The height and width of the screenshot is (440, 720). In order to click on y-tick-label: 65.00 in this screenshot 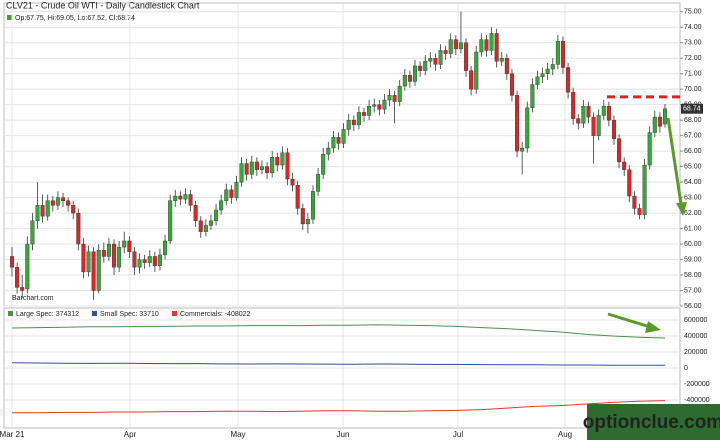, I will do `click(693, 166)`.